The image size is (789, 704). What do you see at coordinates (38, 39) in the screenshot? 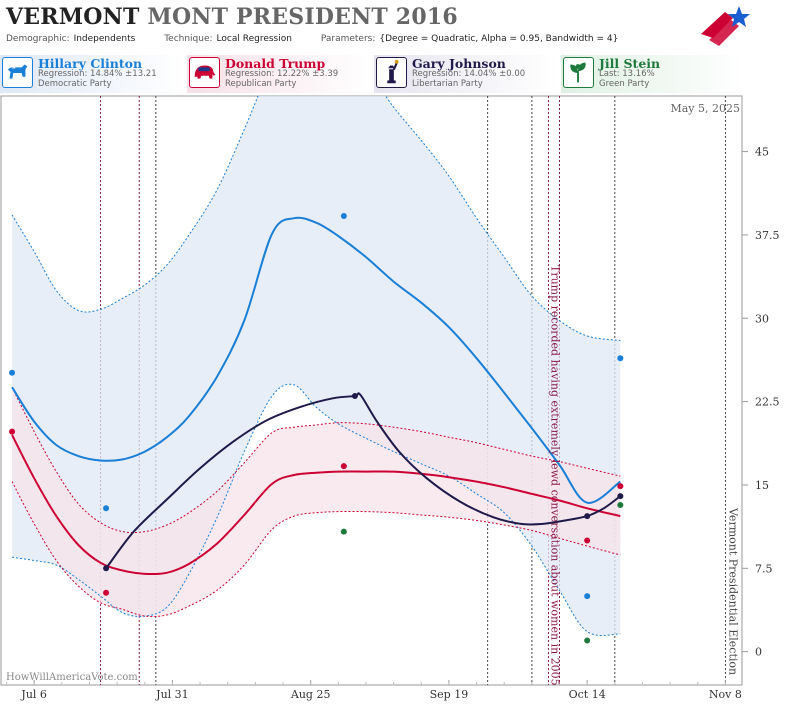
I see `demographic-key: Demographic:` at bounding box center [38, 39].